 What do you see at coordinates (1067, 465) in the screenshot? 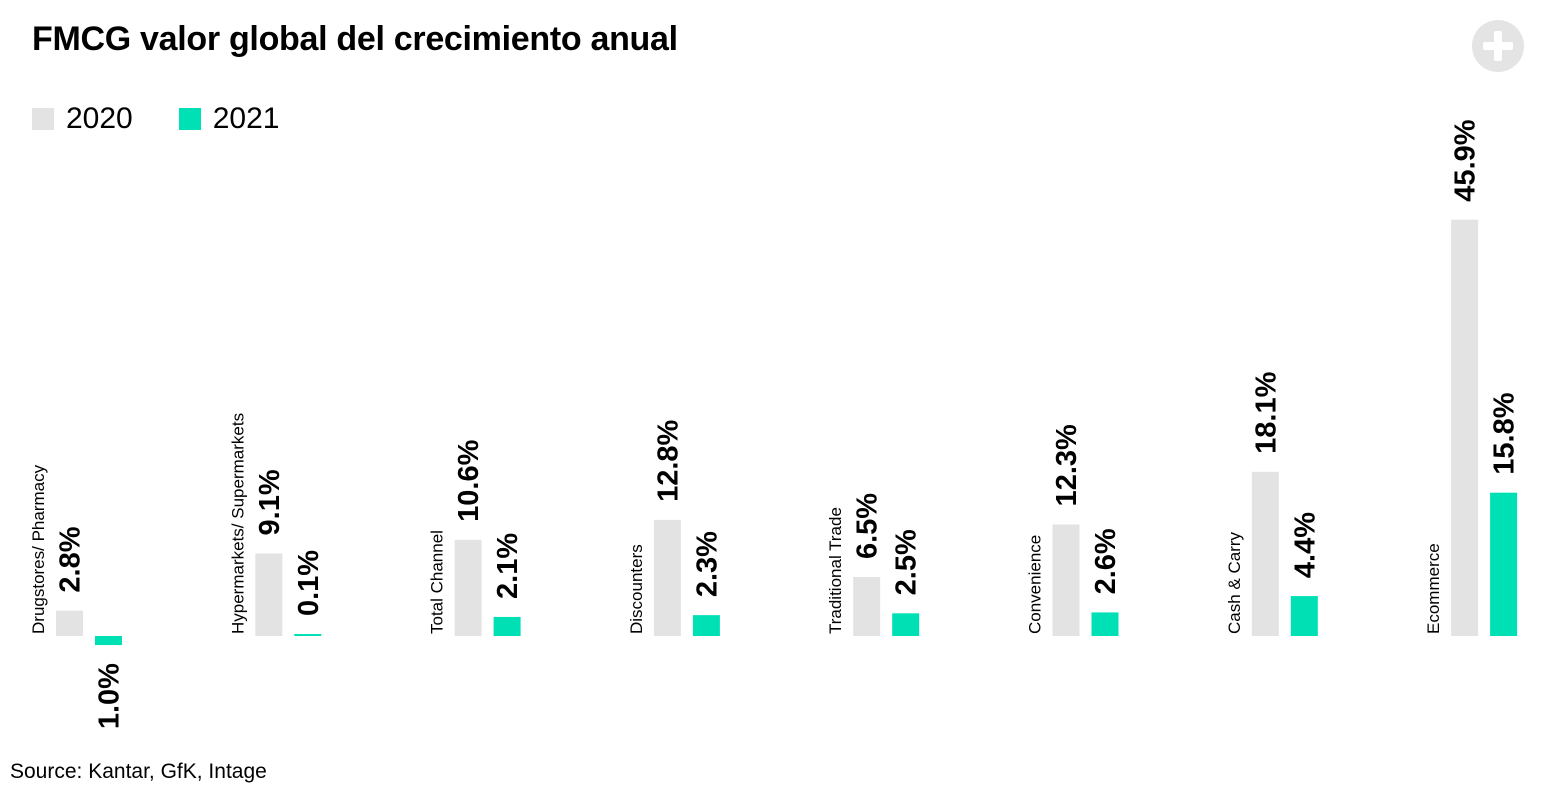
I see `value-label-2020-convenience: 12.3%` at bounding box center [1067, 465].